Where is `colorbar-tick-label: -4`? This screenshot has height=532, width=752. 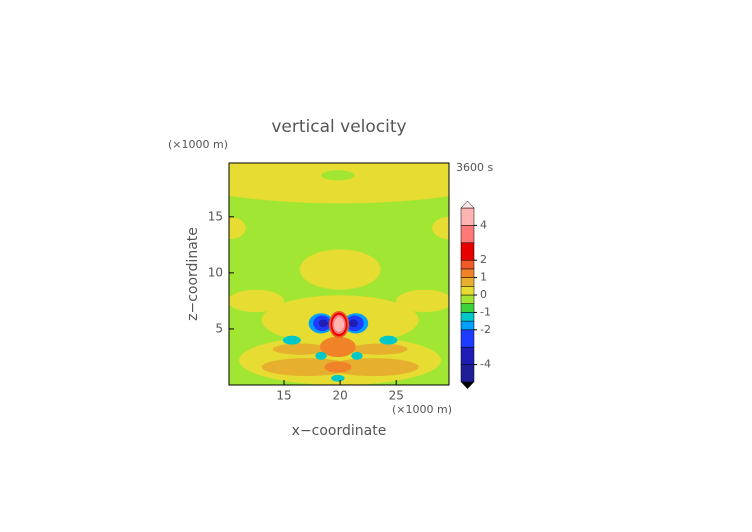
colorbar-tick-label: -4 is located at coordinates (485, 364).